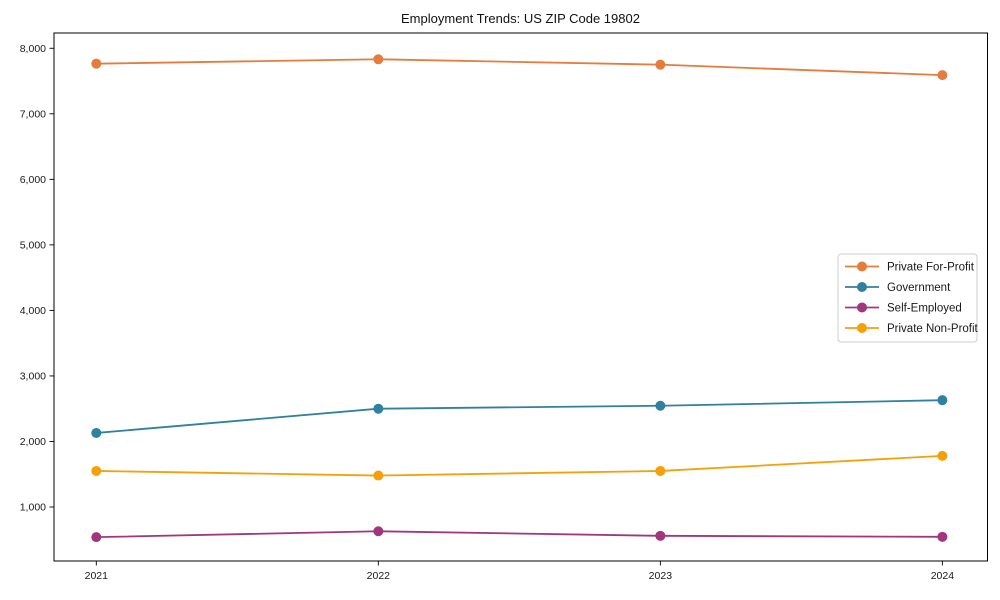 Image resolution: width=1000 pixels, height=600 pixels. Describe the element at coordinates (519, 67) in the screenshot. I see `series-line-private-for-profit` at that location.